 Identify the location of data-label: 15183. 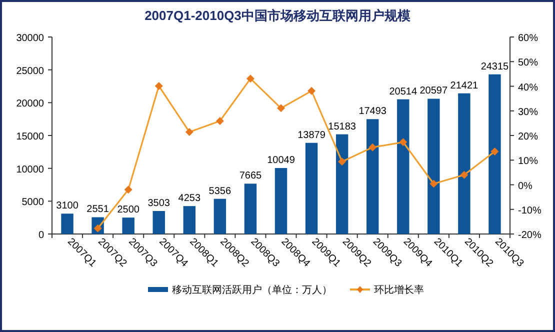
(342, 126).